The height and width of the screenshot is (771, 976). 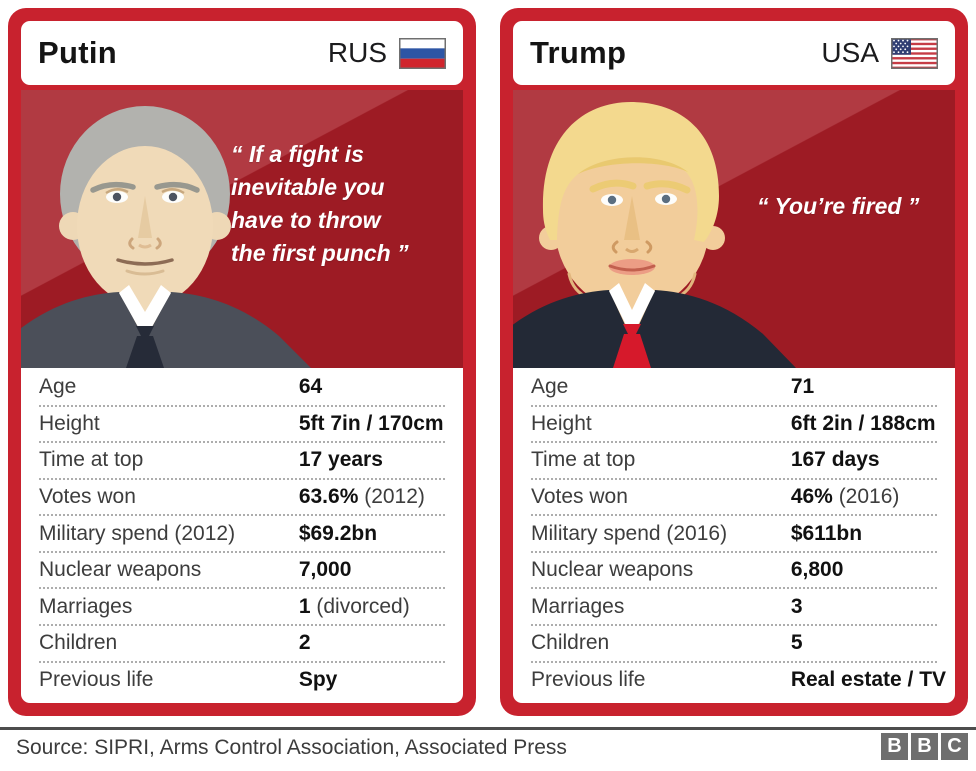 What do you see at coordinates (242, 388) in the screenshot?
I see `stat-row-age: Age 64` at bounding box center [242, 388].